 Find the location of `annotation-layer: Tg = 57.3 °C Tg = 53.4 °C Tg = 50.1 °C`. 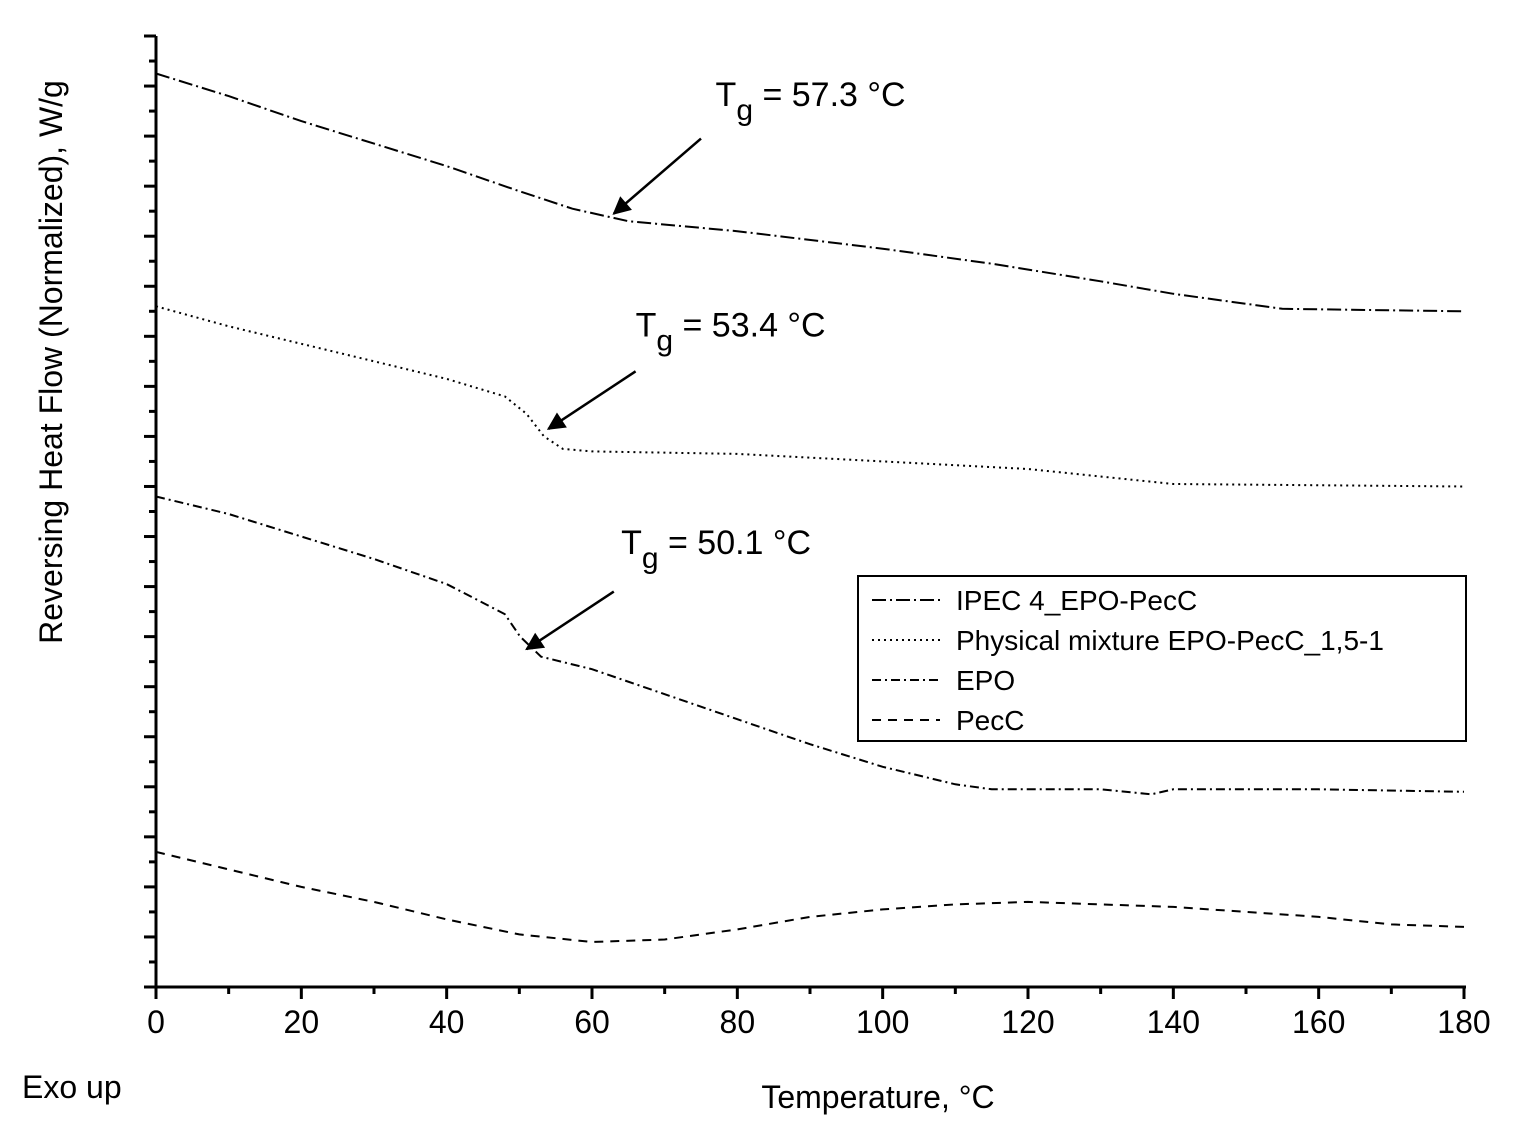

annotation-layer: Tg = 57.3 °C Tg = 53.4 °C Tg = 50.1 °C is located at coordinates (715, 363).